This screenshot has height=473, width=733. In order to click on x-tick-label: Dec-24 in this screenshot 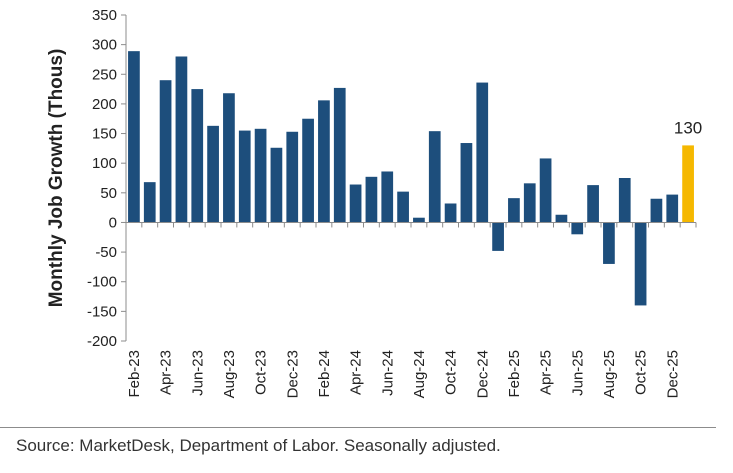, I will do `click(482, 374)`.